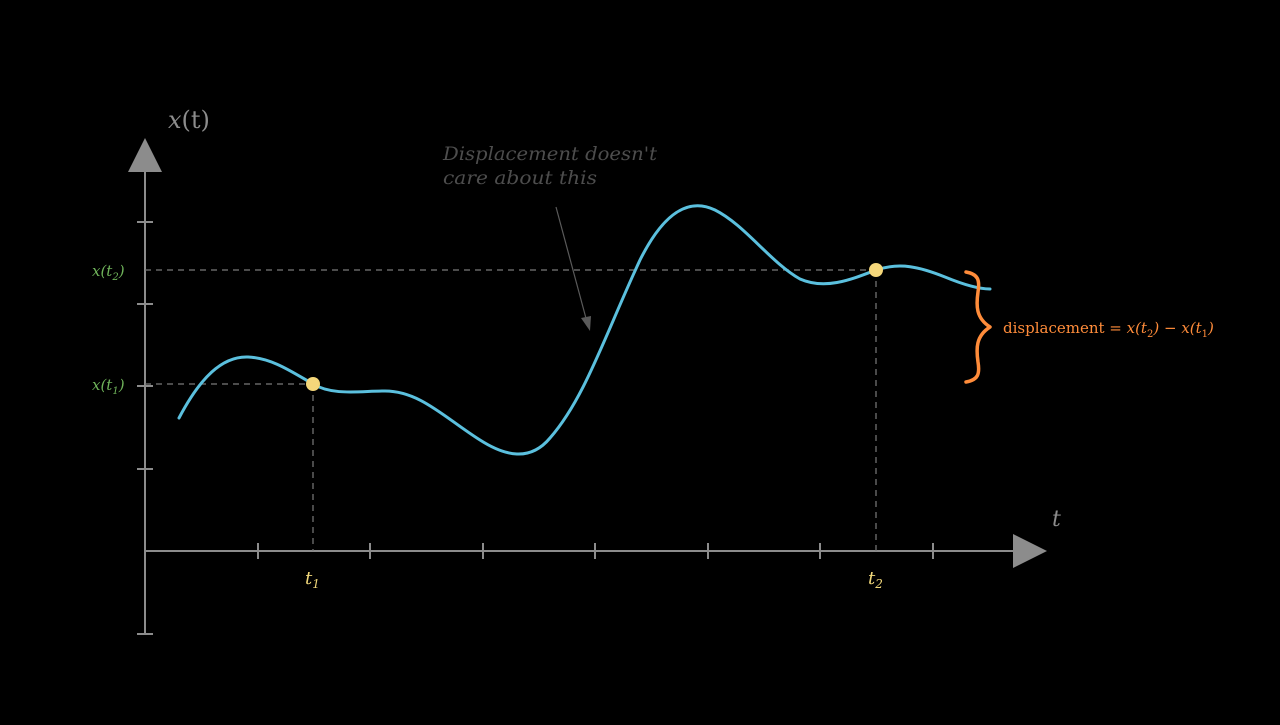 This screenshot has width=1280, height=725. I want to click on displacement-formula: displacement = x(t2) − x(t1), so click(1108, 329).